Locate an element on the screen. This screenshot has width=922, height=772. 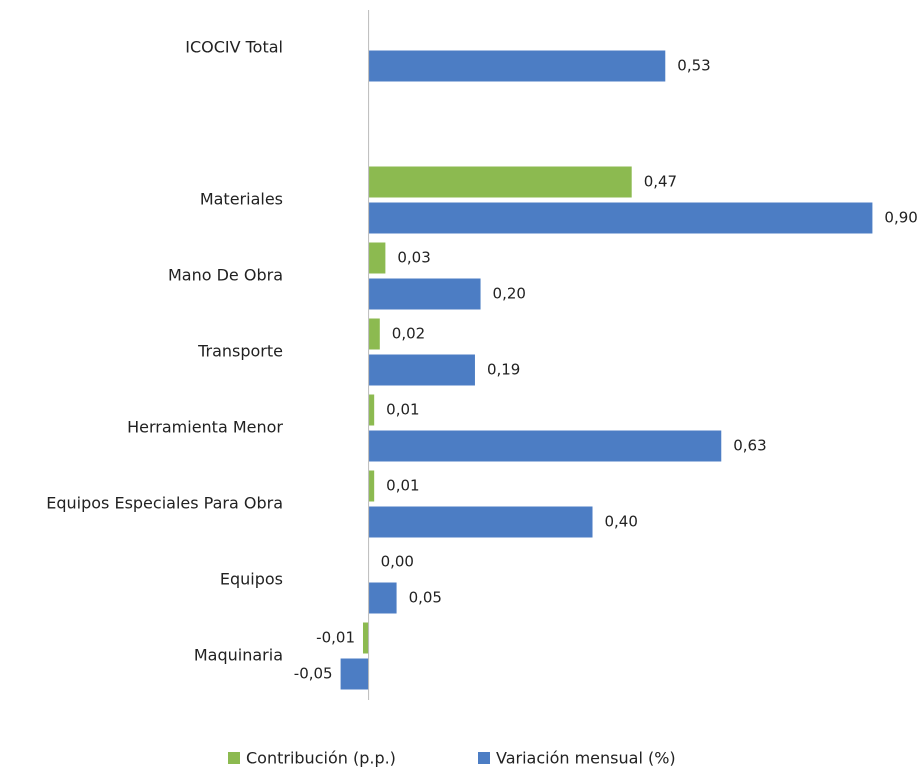
value-label: 0,90 is located at coordinates (900, 218).